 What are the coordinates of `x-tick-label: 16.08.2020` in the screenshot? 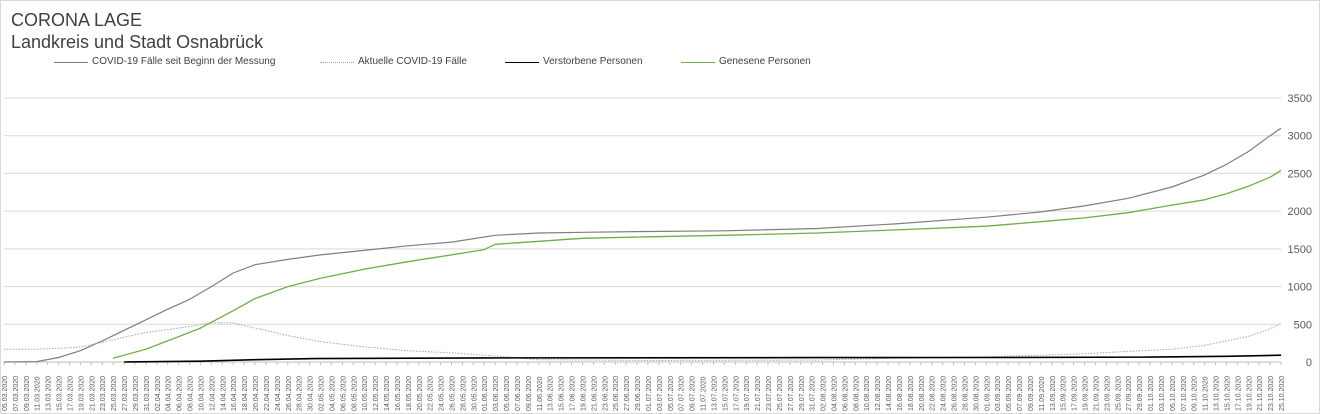 It's located at (900, 393).